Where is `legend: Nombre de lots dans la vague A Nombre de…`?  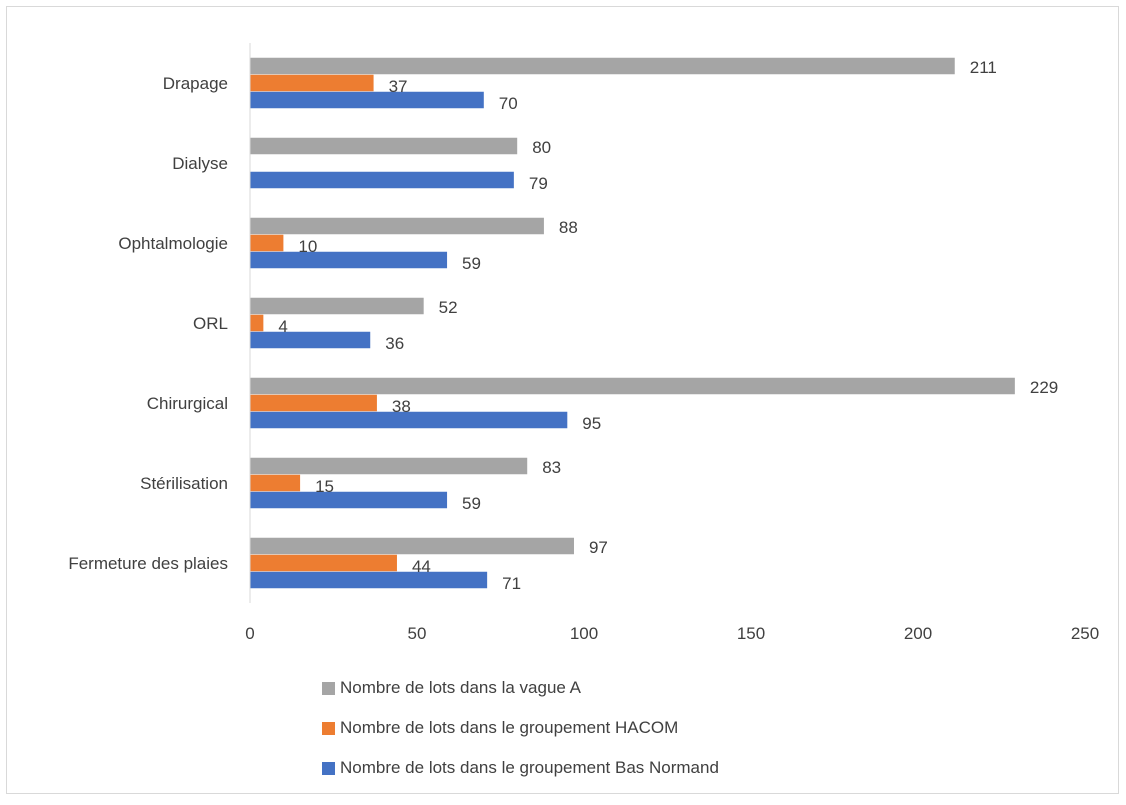
legend: Nombre de lots dans la vague A Nombre de… is located at coordinates (520, 728).